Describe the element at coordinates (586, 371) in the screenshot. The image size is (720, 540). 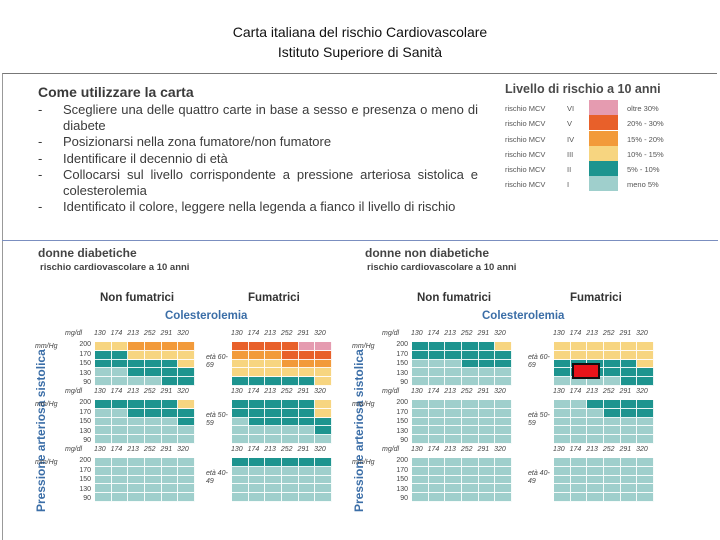
I see `highlight-marker` at that location.